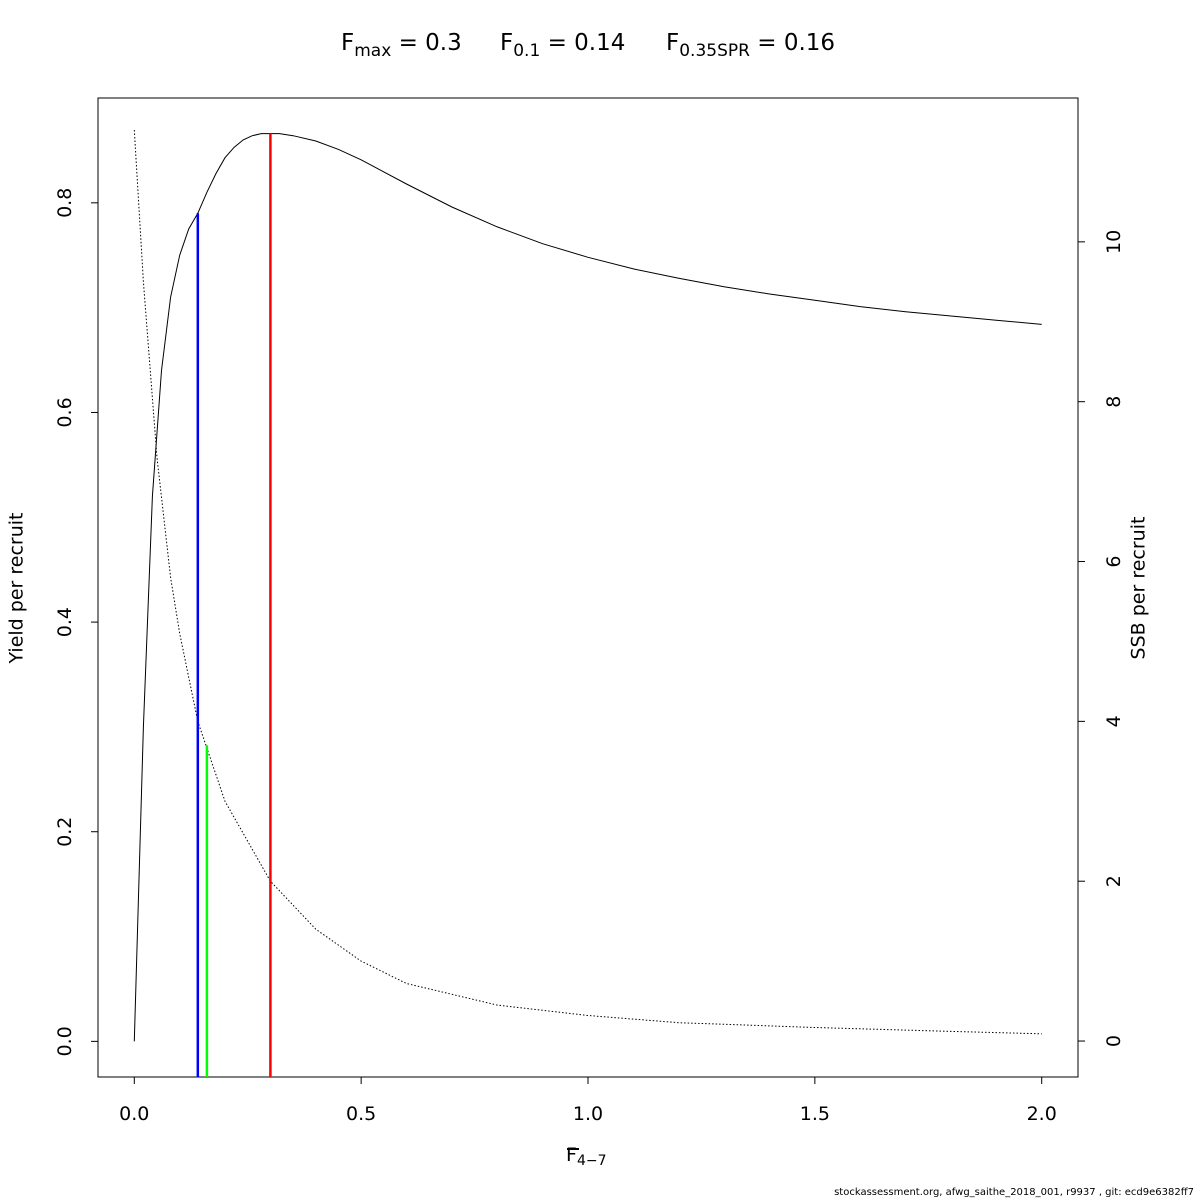 The image size is (1200, 1200). Describe the element at coordinates (1042, 1114) in the screenshot. I see `x-tick-label: 2.0` at that location.